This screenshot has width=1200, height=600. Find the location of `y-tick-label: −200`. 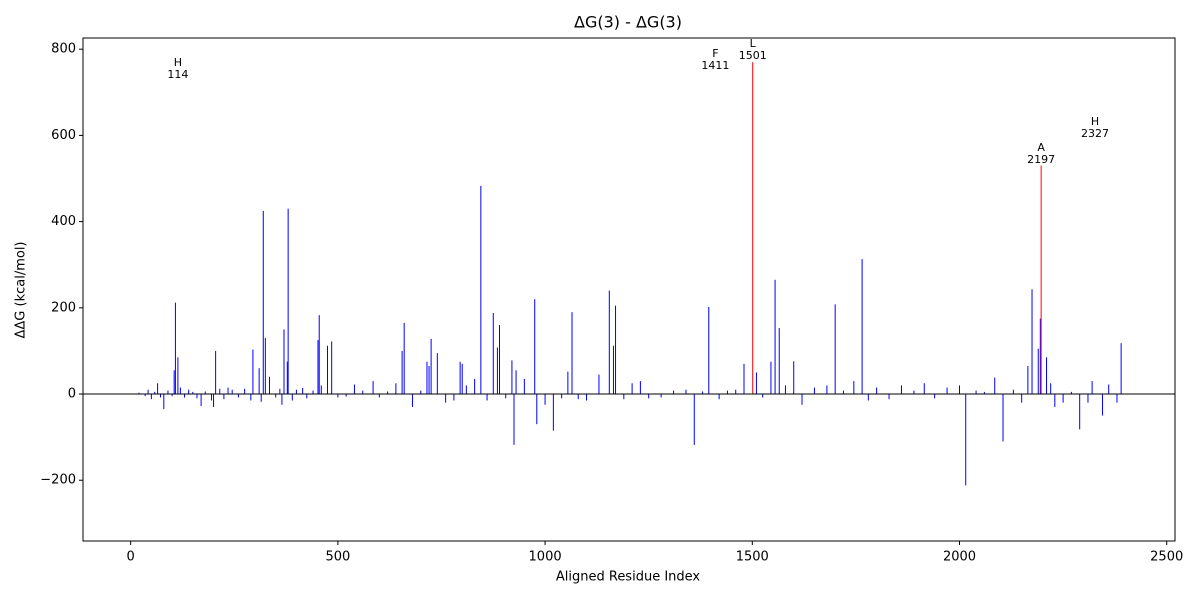

y-tick-label: −200 is located at coordinates (58, 480).